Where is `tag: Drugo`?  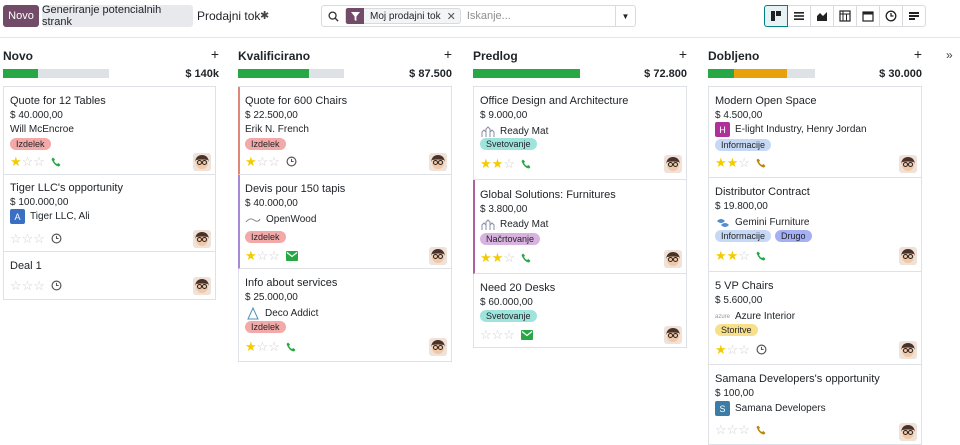
tag: Drugo is located at coordinates (793, 236).